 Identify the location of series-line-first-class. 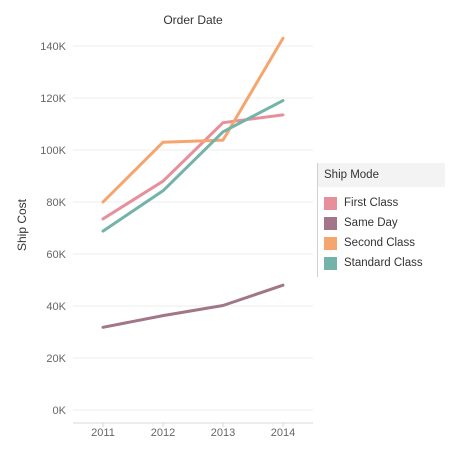
(193, 167).